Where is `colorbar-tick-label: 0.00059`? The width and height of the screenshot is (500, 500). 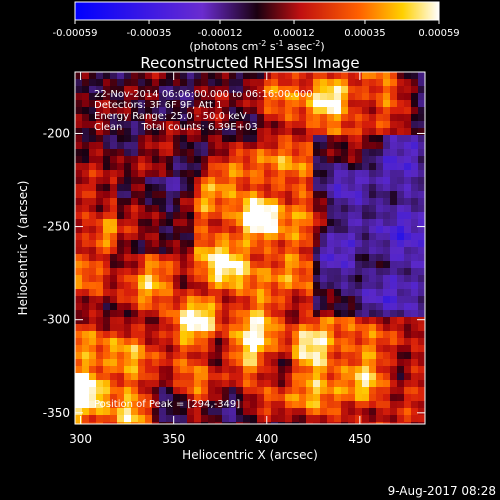
colorbar-tick-label: 0.00059 is located at coordinates (438, 33).